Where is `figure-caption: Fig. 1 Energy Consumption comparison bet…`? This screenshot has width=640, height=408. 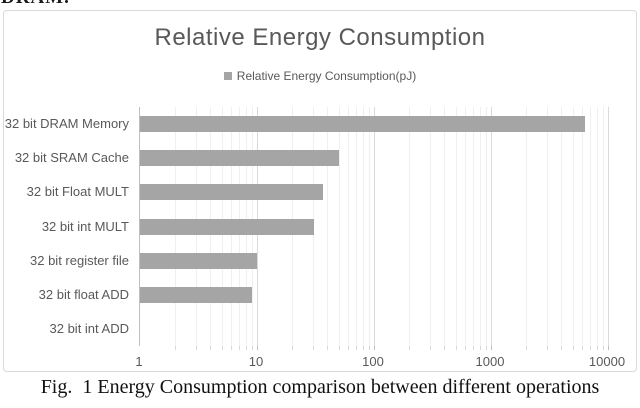 figure-caption: Fig. 1 Energy Consumption comparison bet… is located at coordinates (320, 387).